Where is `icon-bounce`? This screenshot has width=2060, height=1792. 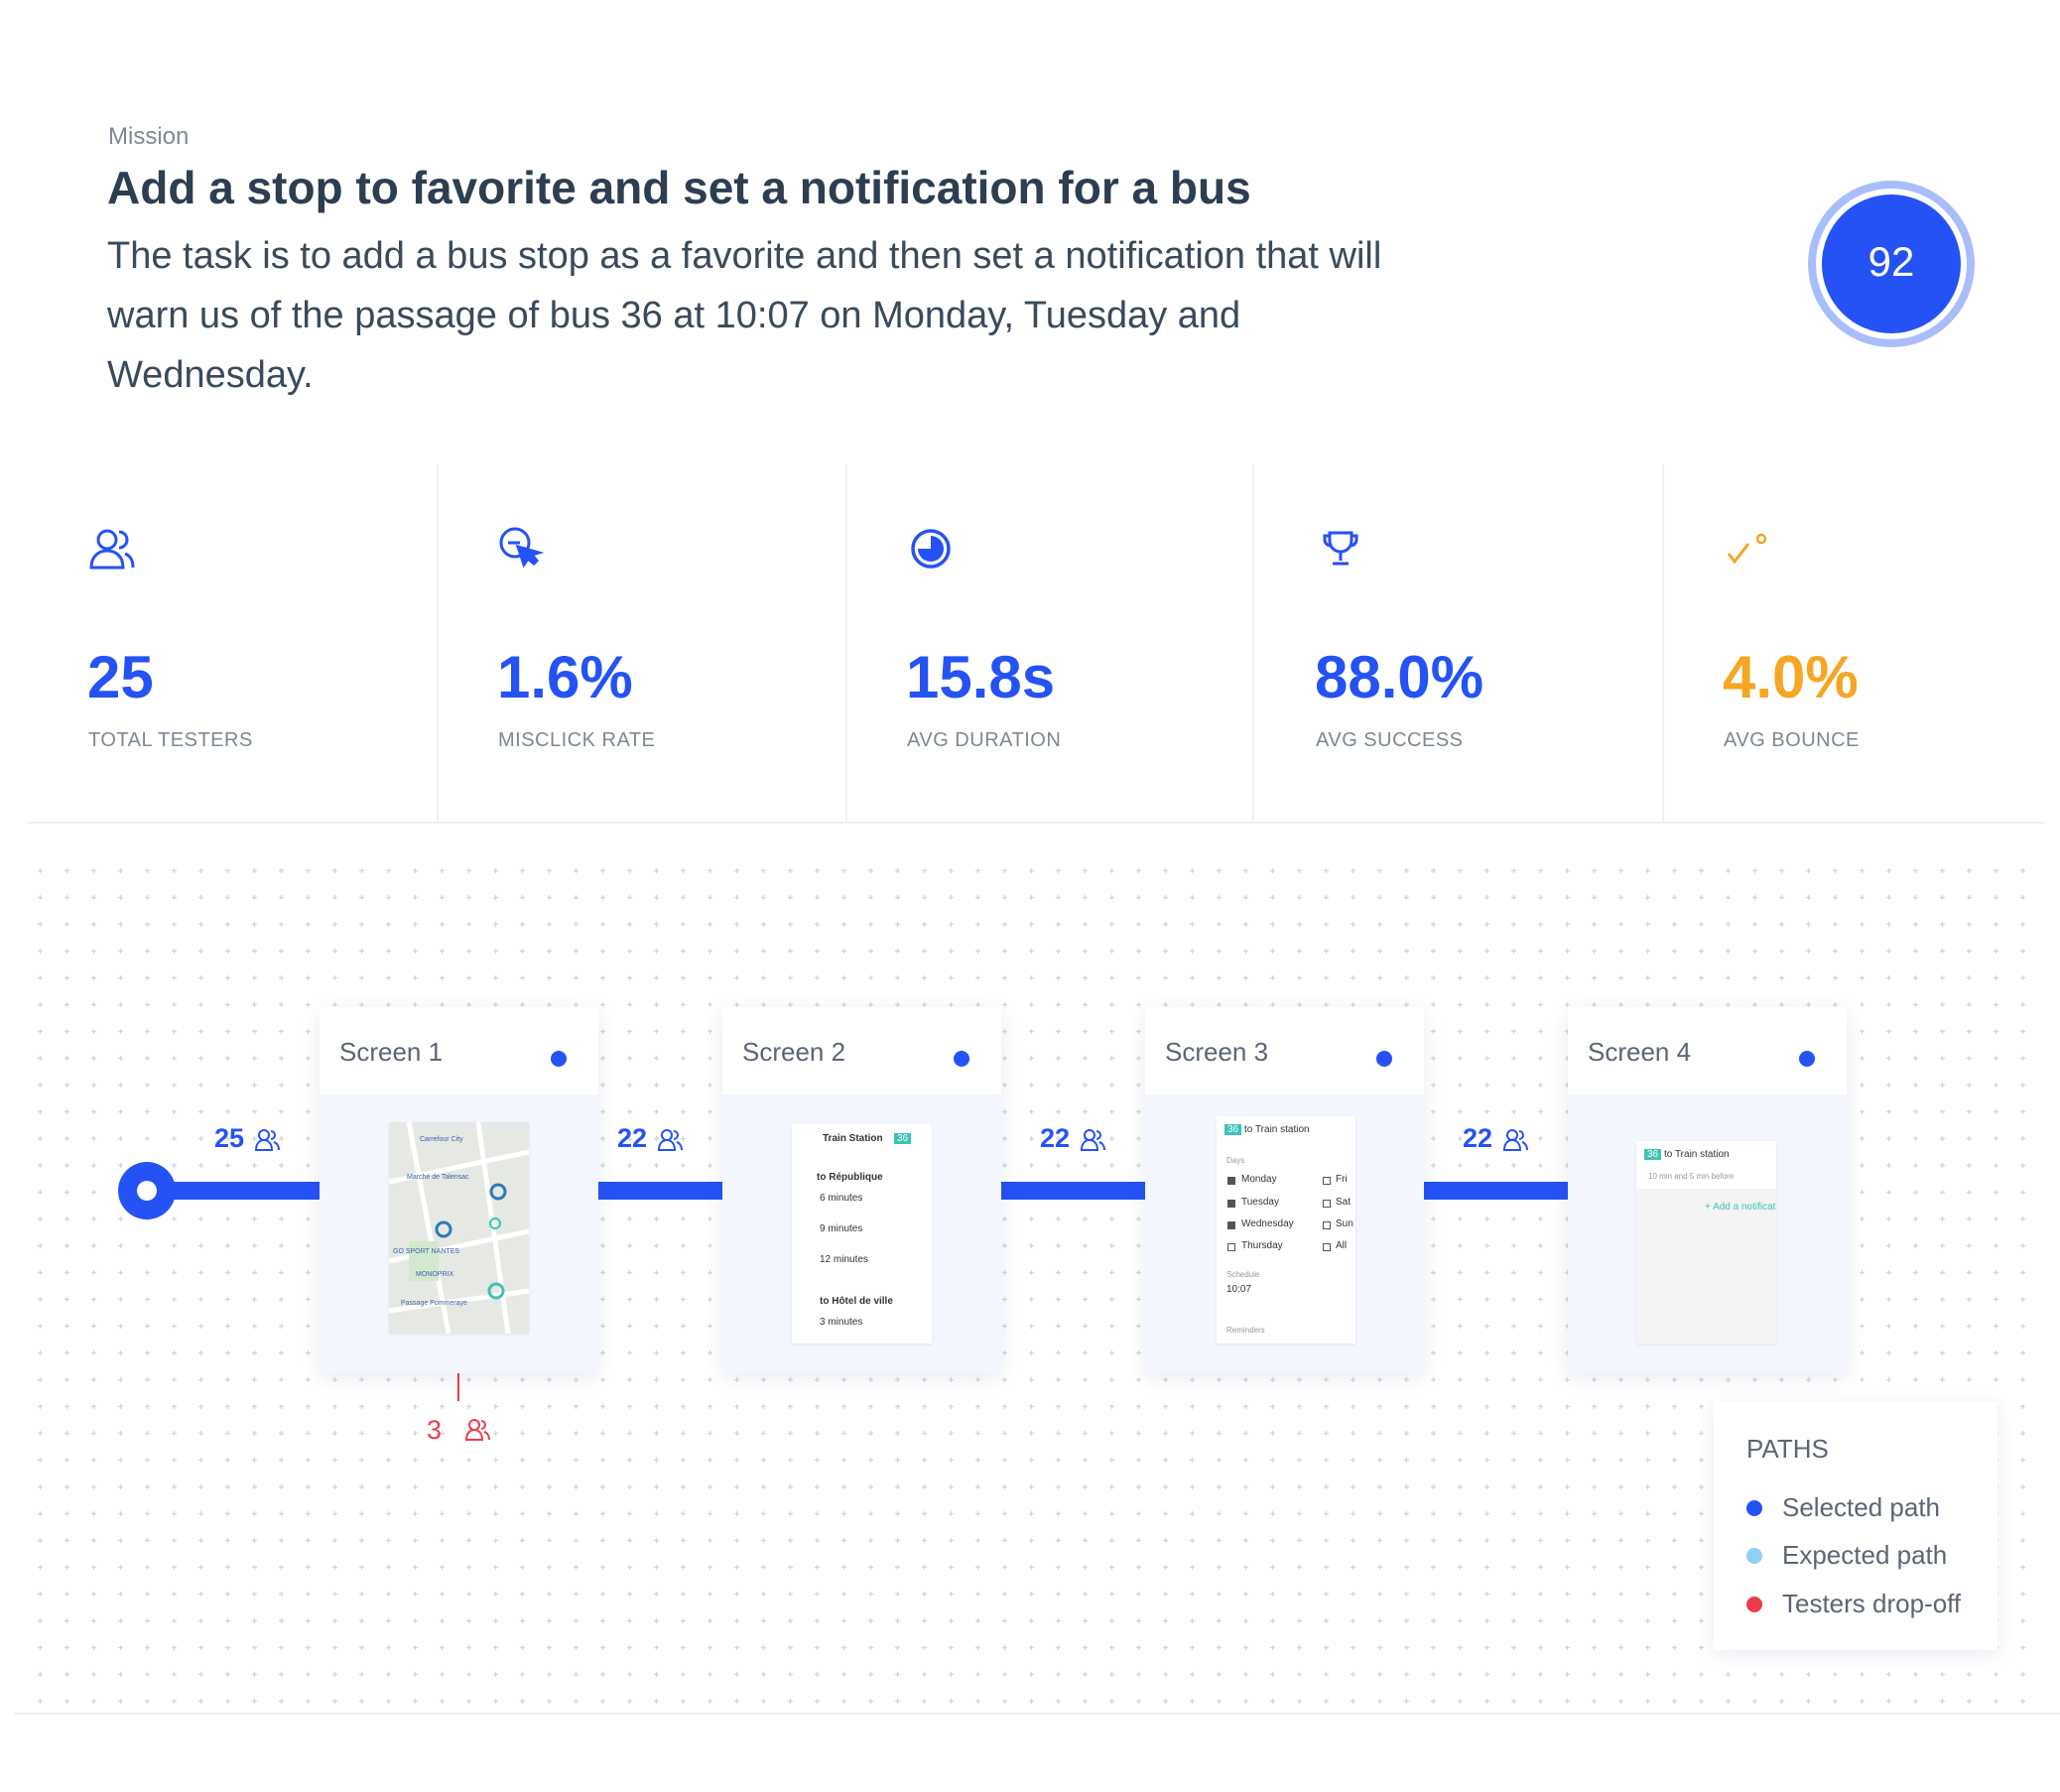 icon-bounce is located at coordinates (1747, 549).